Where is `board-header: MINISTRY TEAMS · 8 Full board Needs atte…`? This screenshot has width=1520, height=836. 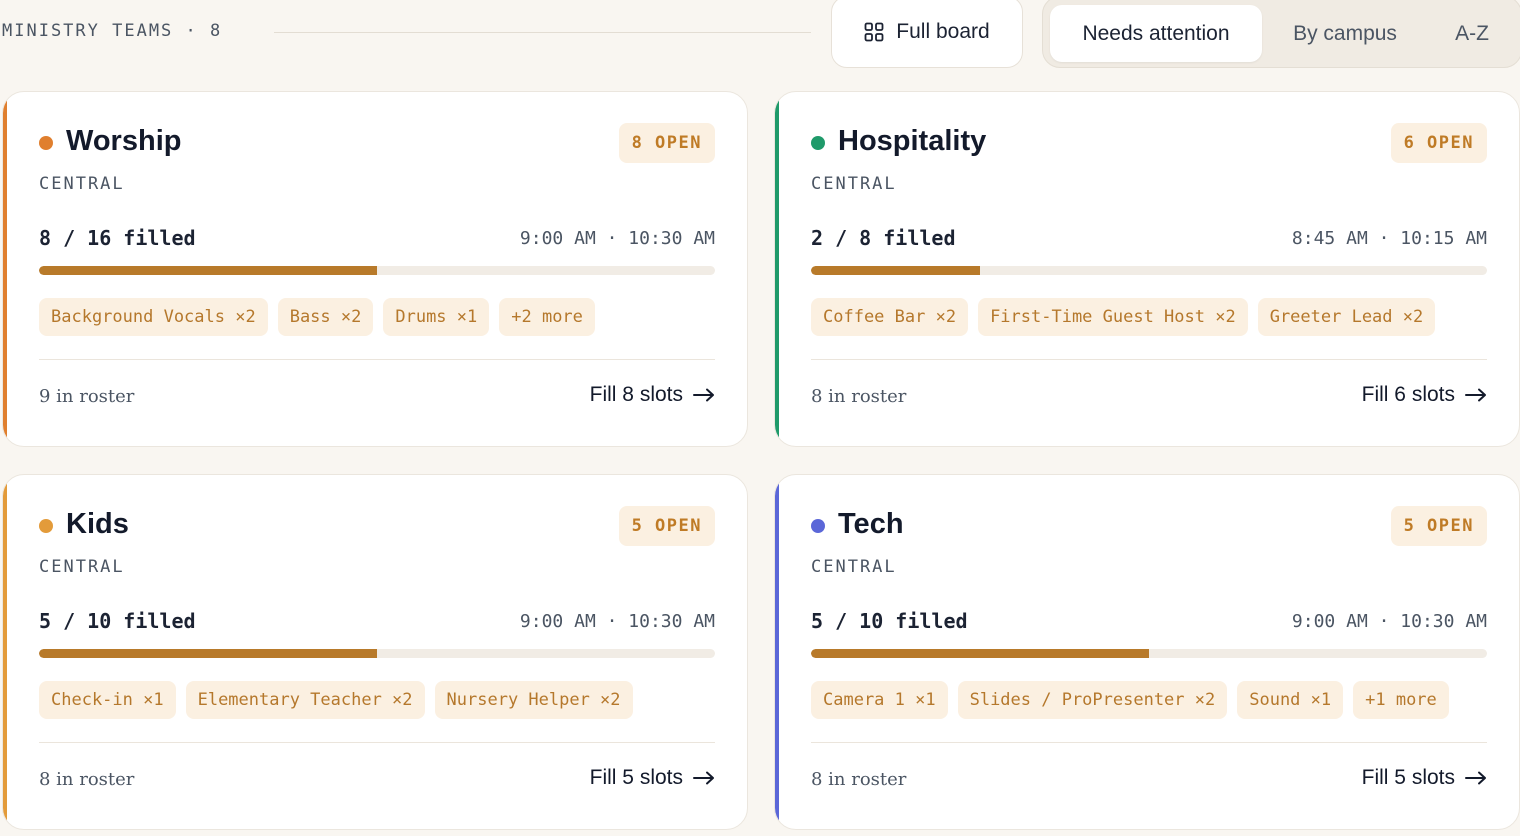 board-header: MINISTRY TEAMS · 8 Full board Needs atte… is located at coordinates (760, 35).